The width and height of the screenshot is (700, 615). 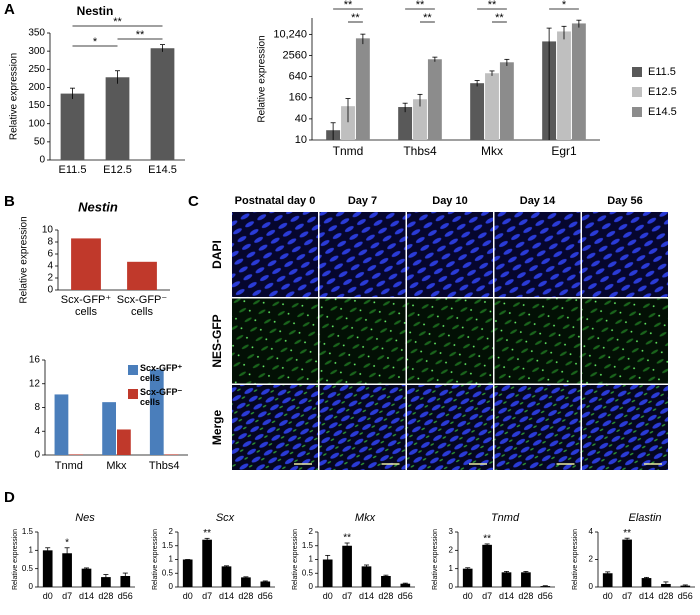 What do you see at coordinates (162, 170) in the screenshot?
I see `x-tick-label: E14.5` at bounding box center [162, 170].